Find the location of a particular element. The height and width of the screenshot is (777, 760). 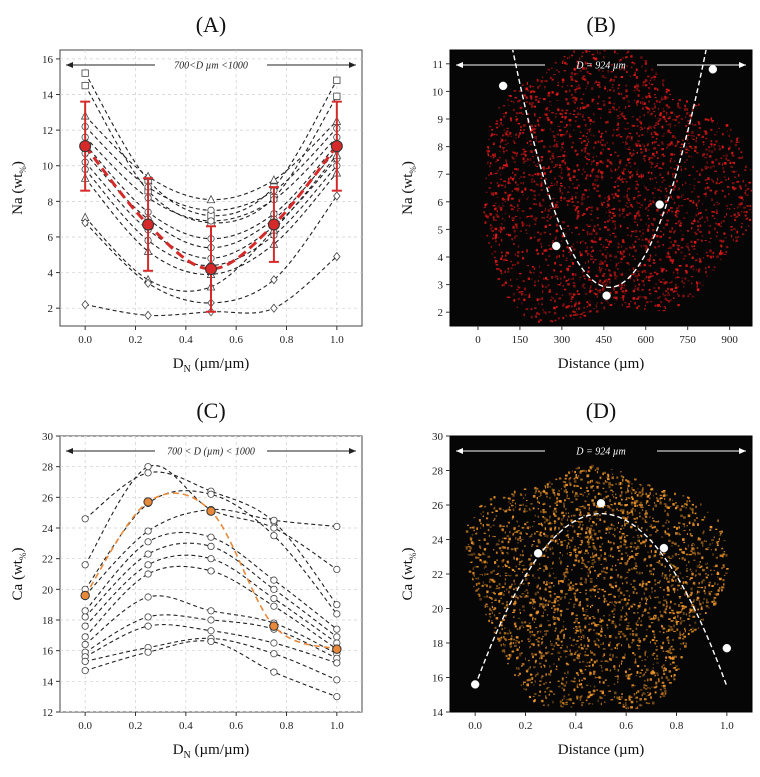

annotation-text: 700<D µm <1000 is located at coordinates (211, 66).